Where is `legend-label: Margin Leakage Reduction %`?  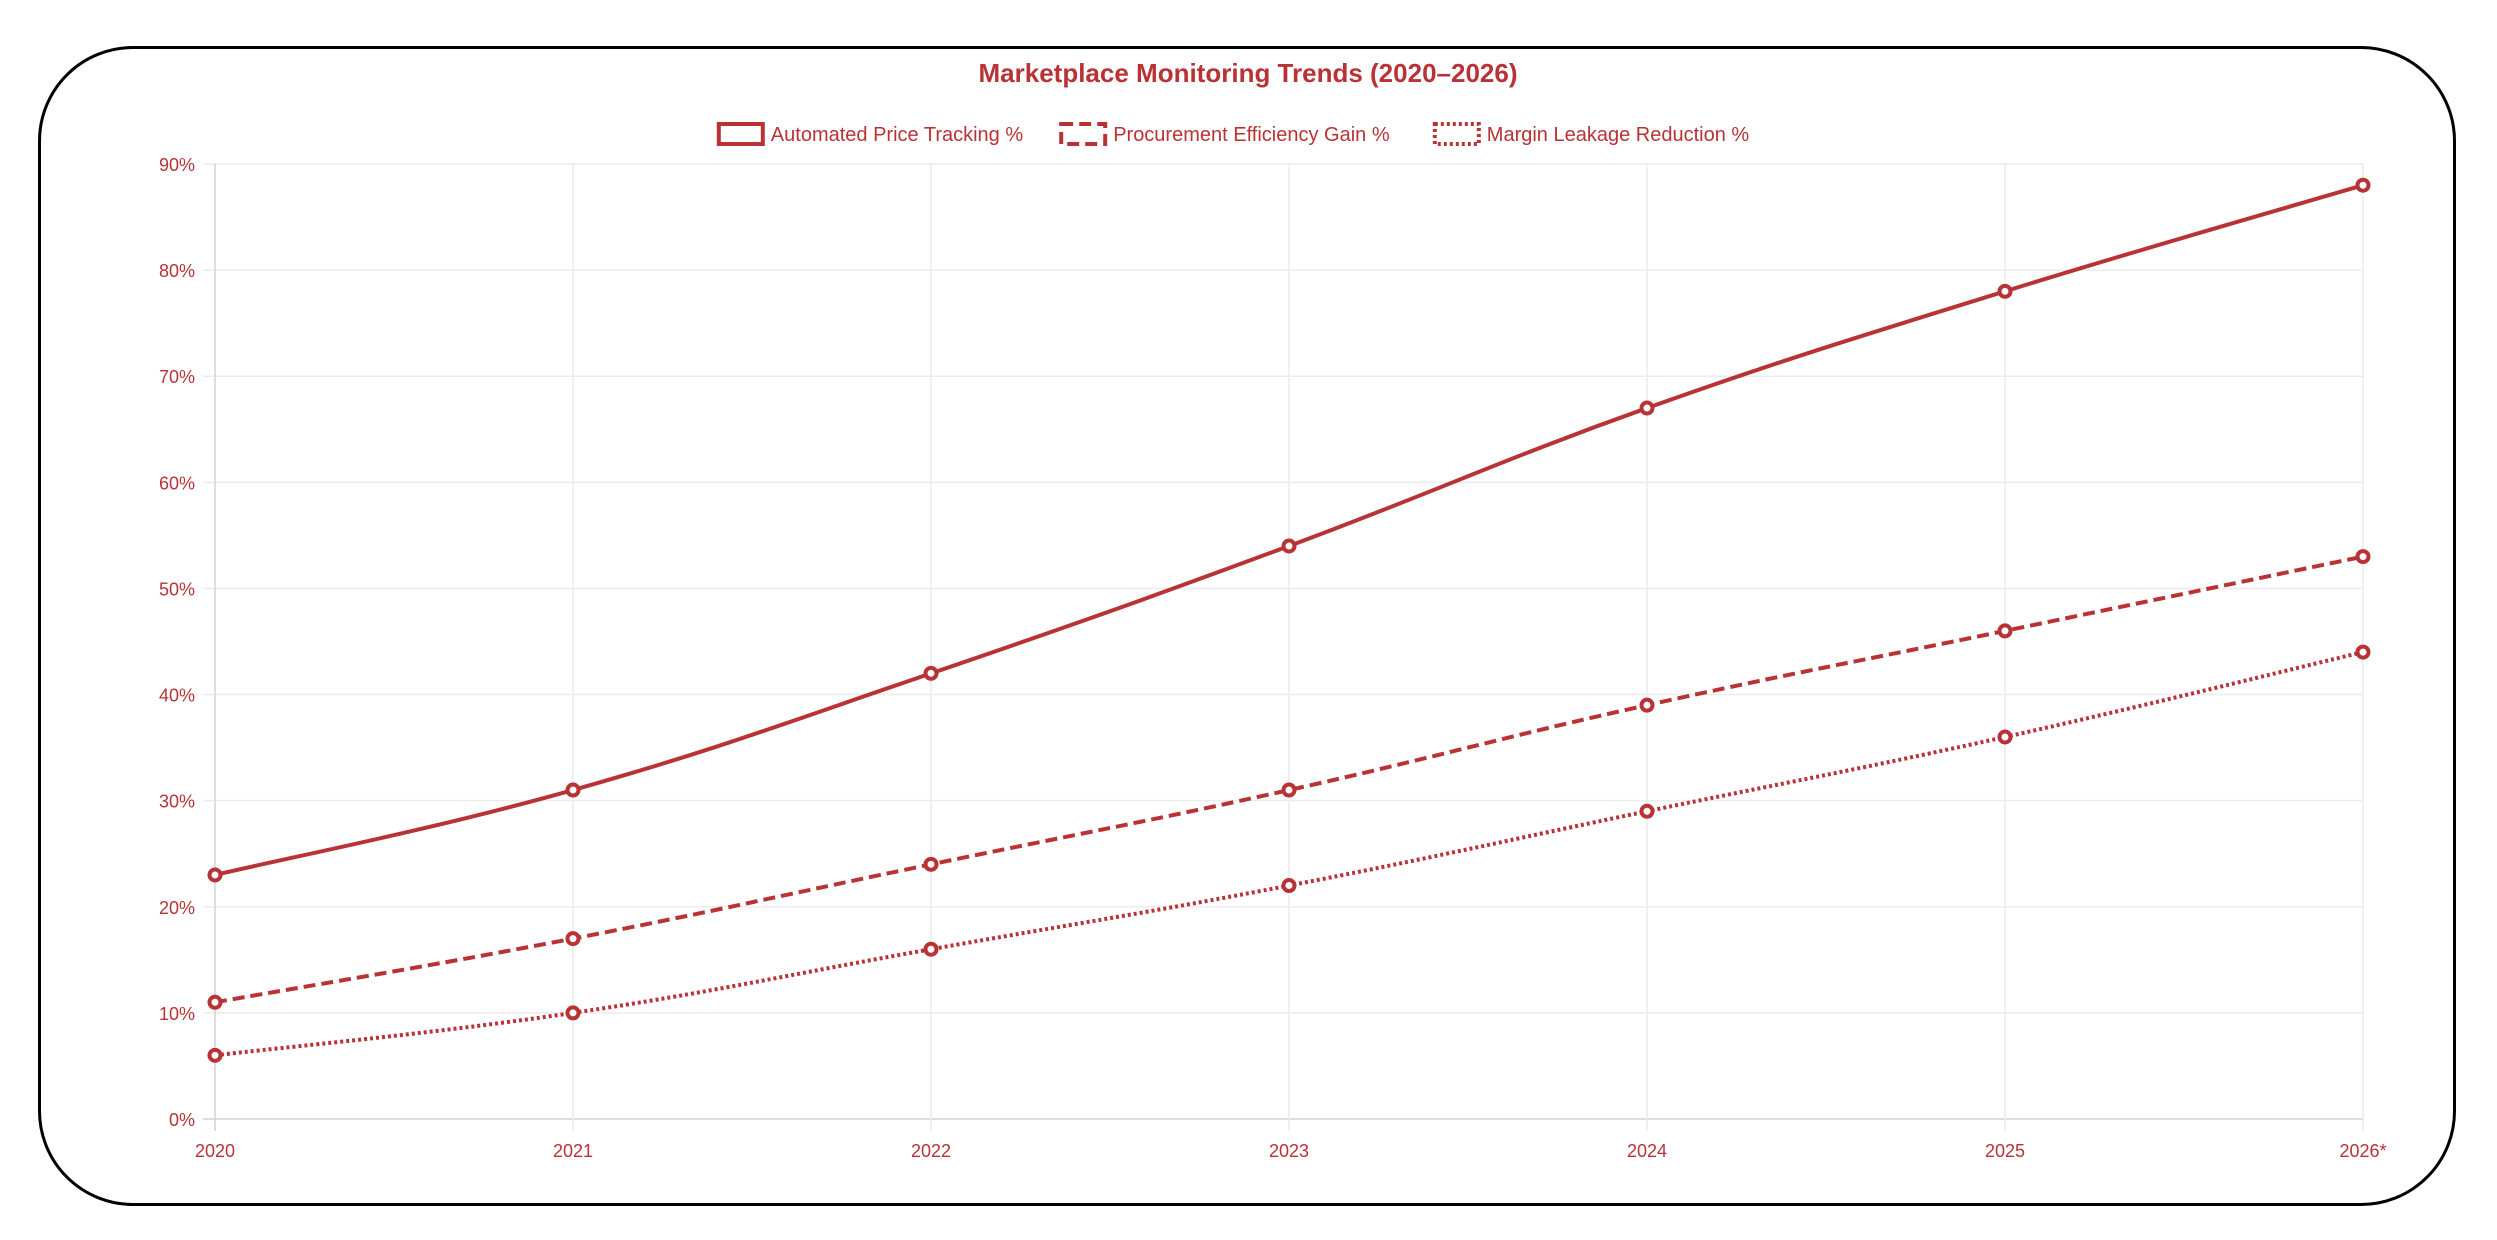
legend-label: Margin Leakage Reduction % is located at coordinates (1618, 135).